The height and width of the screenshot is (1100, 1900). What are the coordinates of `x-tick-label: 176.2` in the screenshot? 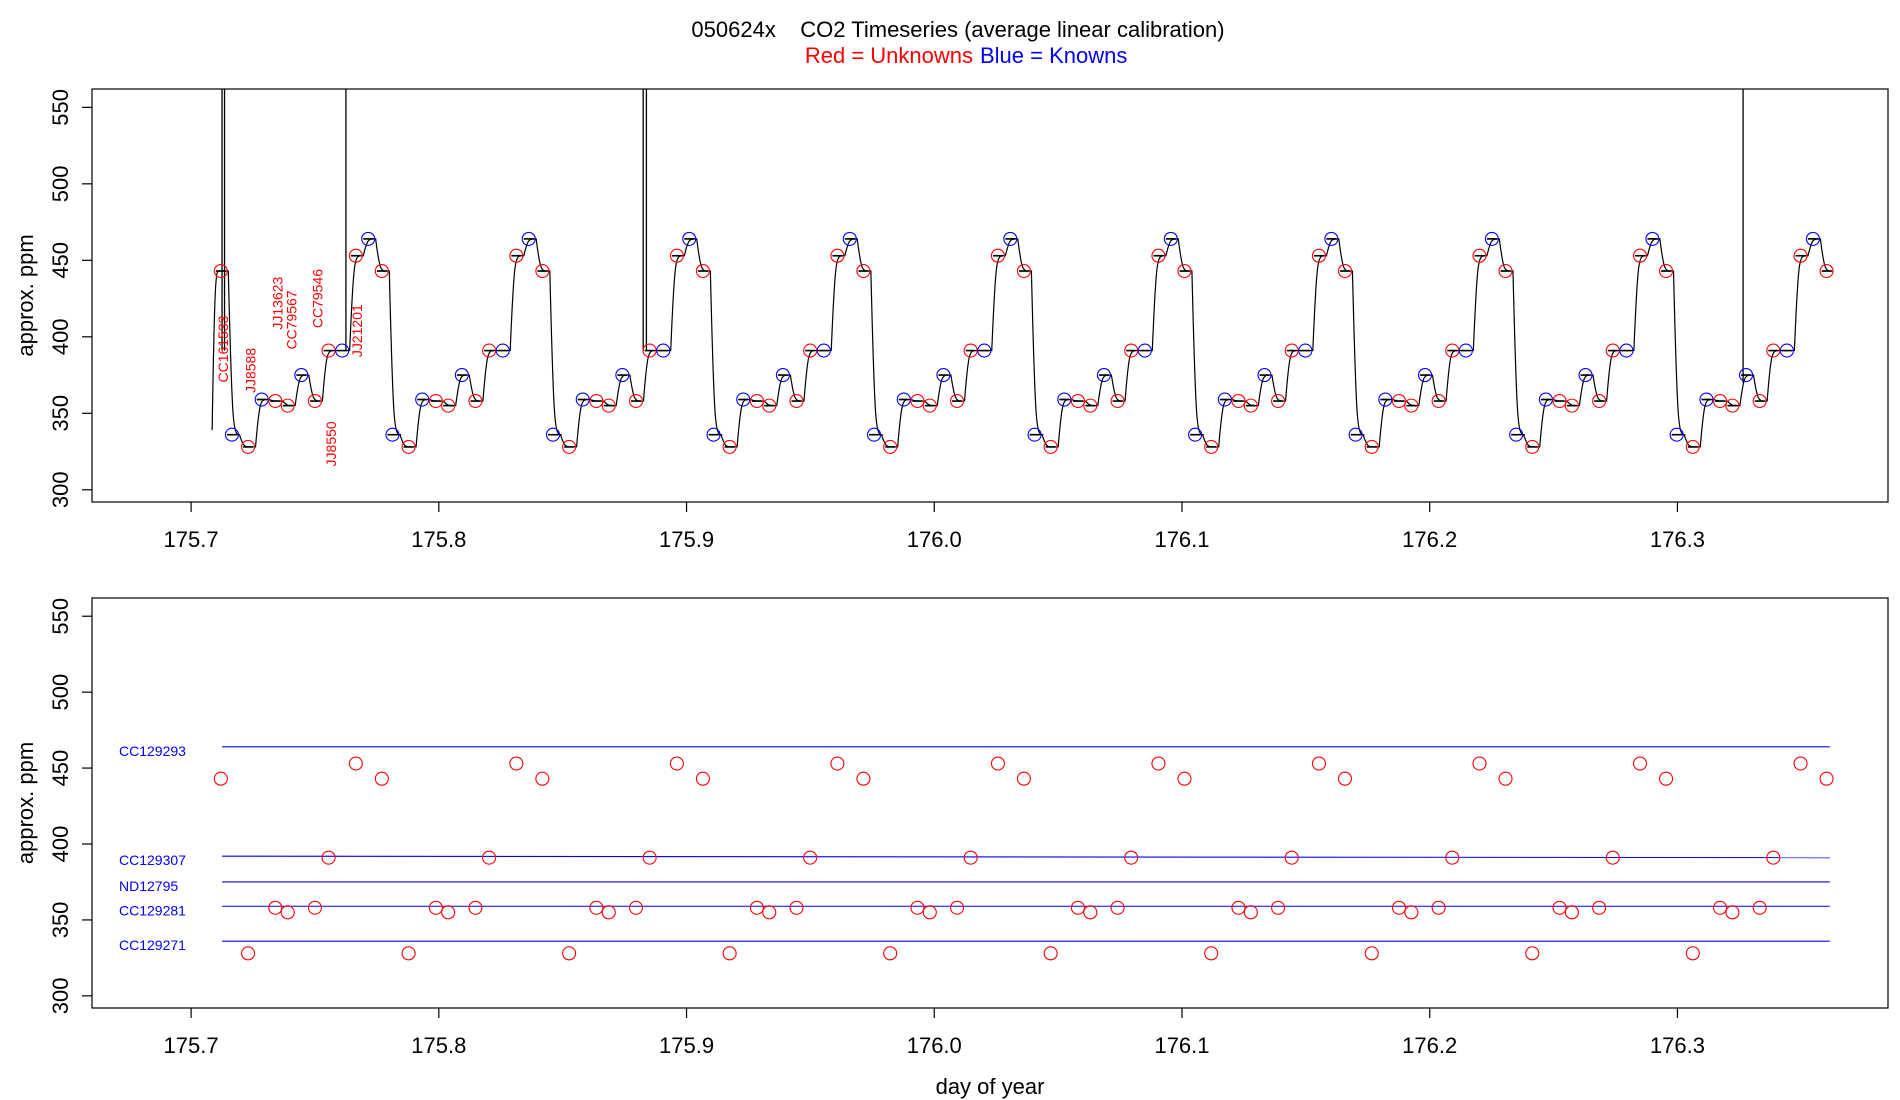 It's located at (1429, 539).